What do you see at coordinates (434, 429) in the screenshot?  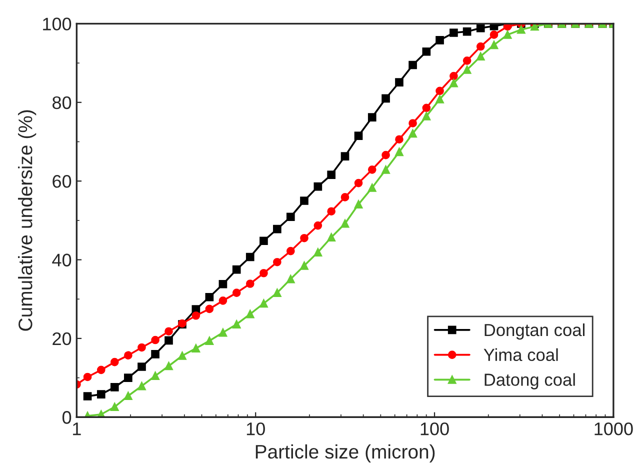 I see `x-tick-label: 100` at bounding box center [434, 429].